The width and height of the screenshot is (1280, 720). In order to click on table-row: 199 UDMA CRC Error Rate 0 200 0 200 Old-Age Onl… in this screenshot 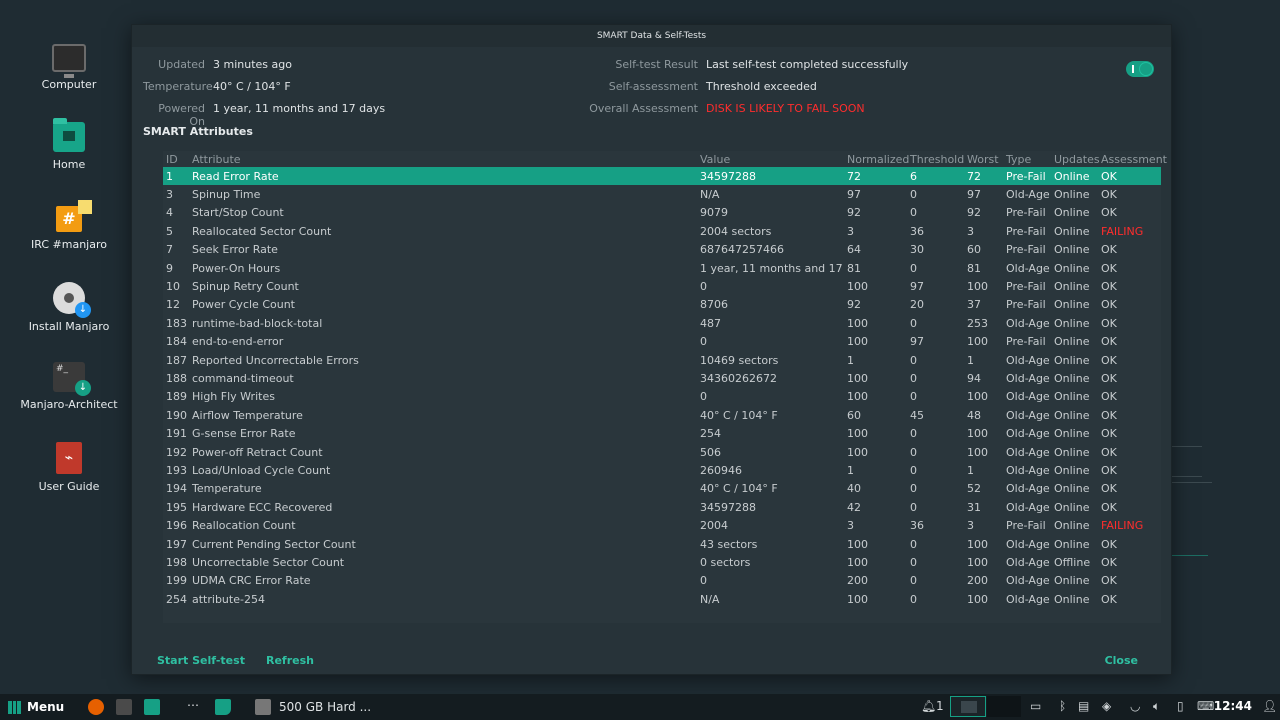, I will do `click(662, 581)`.